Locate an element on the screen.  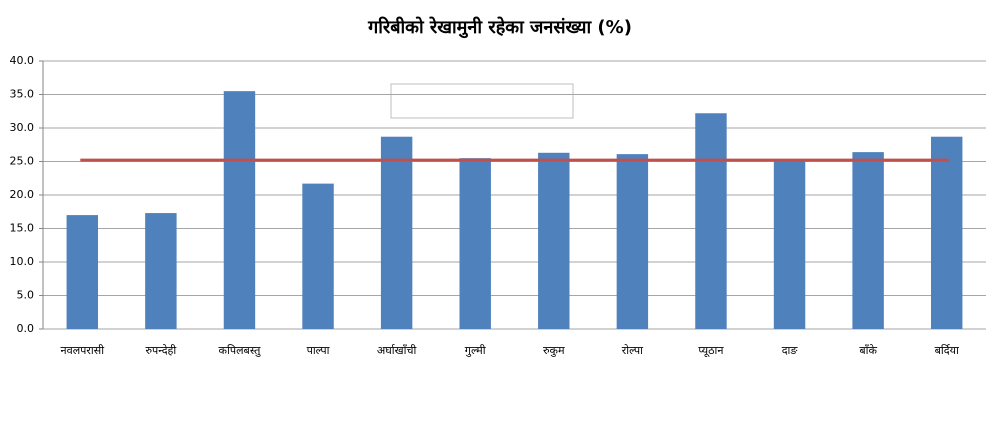
x-tick-label: दाङ is located at coordinates (790, 350).